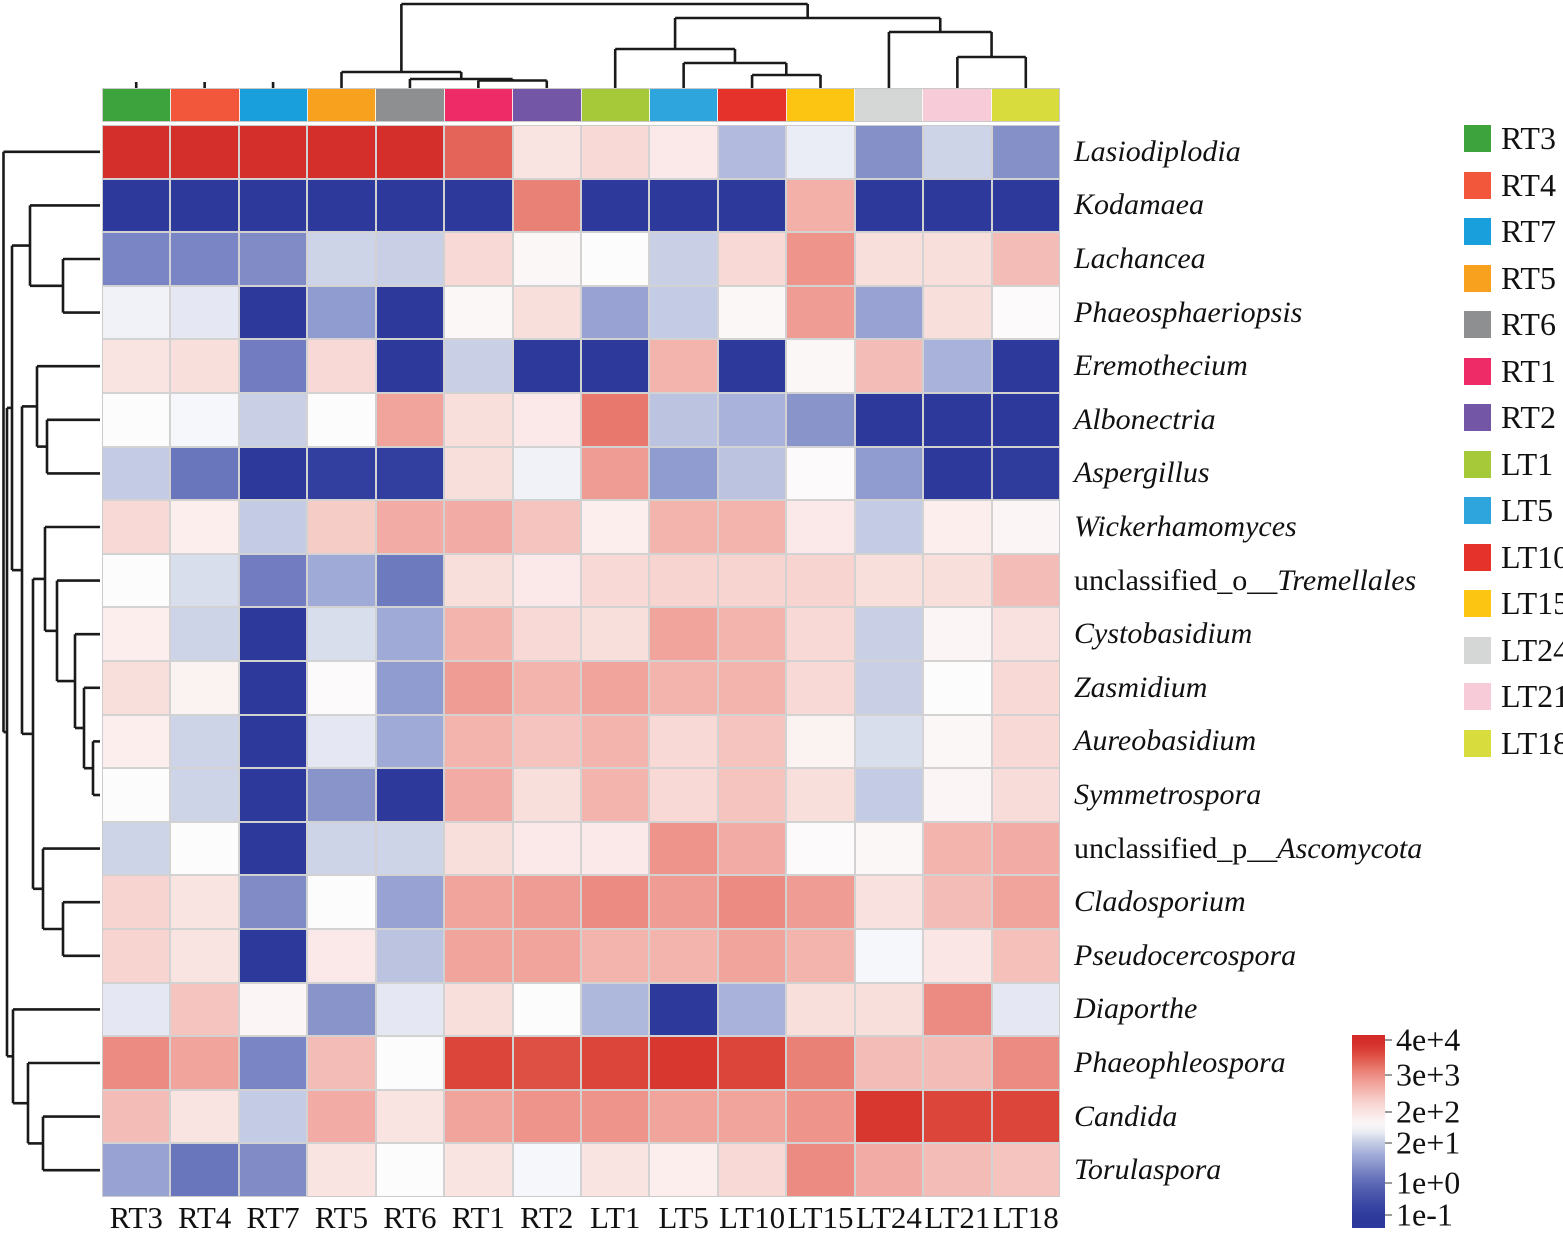 Image resolution: width=1563 pixels, height=1242 pixels. I want to click on annotation-block-RT4, so click(205, 105).